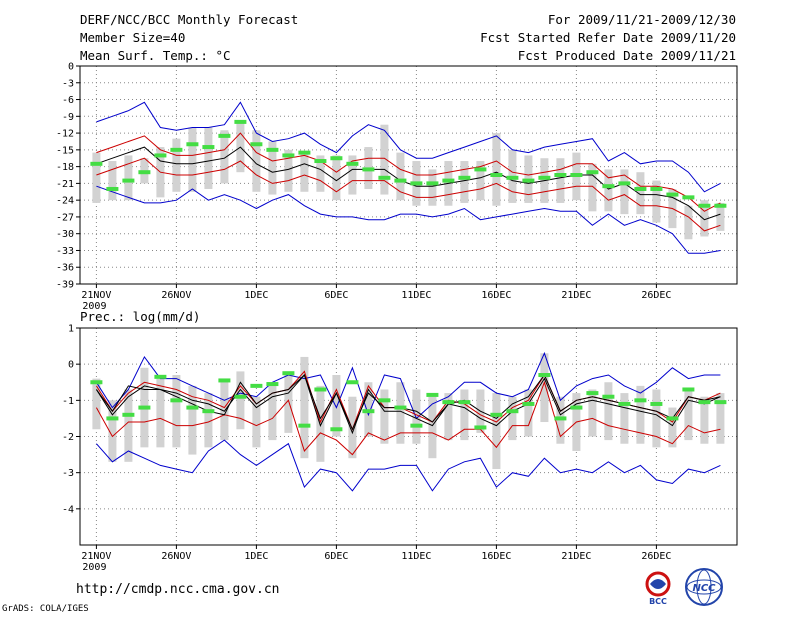 The width and height of the screenshot is (800, 618). I want to click on x-tick-label: 26NOV, so click(176, 295).